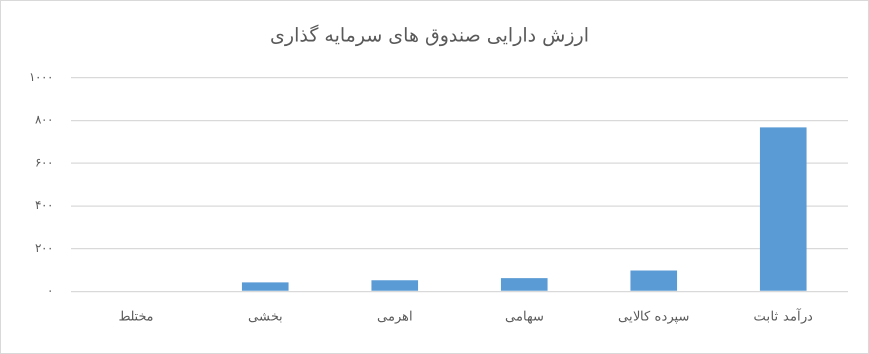  Describe the element at coordinates (783, 316) in the screenshot. I see `x-tick-label: درآمد ثابت` at that location.